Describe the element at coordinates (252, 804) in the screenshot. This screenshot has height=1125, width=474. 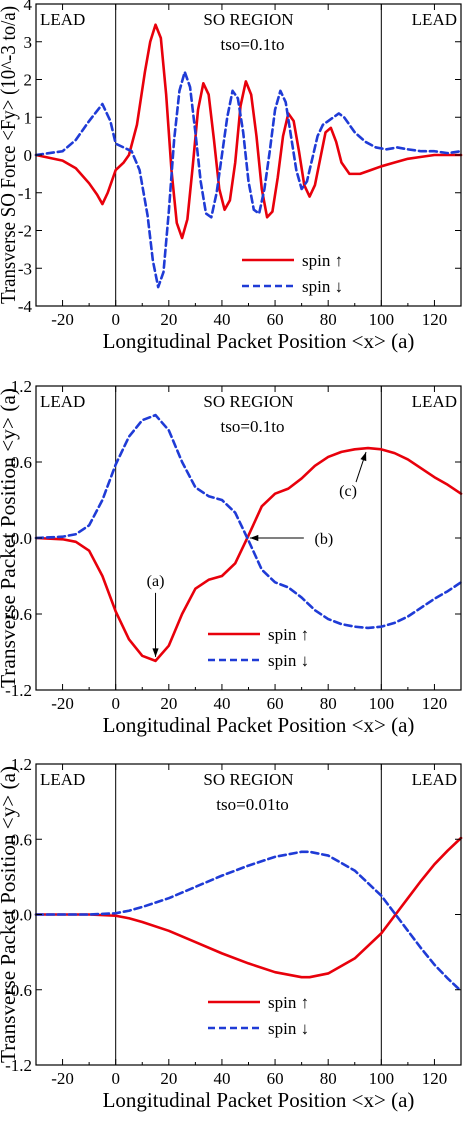
I see `tso-label: tso=0.01to` at that location.